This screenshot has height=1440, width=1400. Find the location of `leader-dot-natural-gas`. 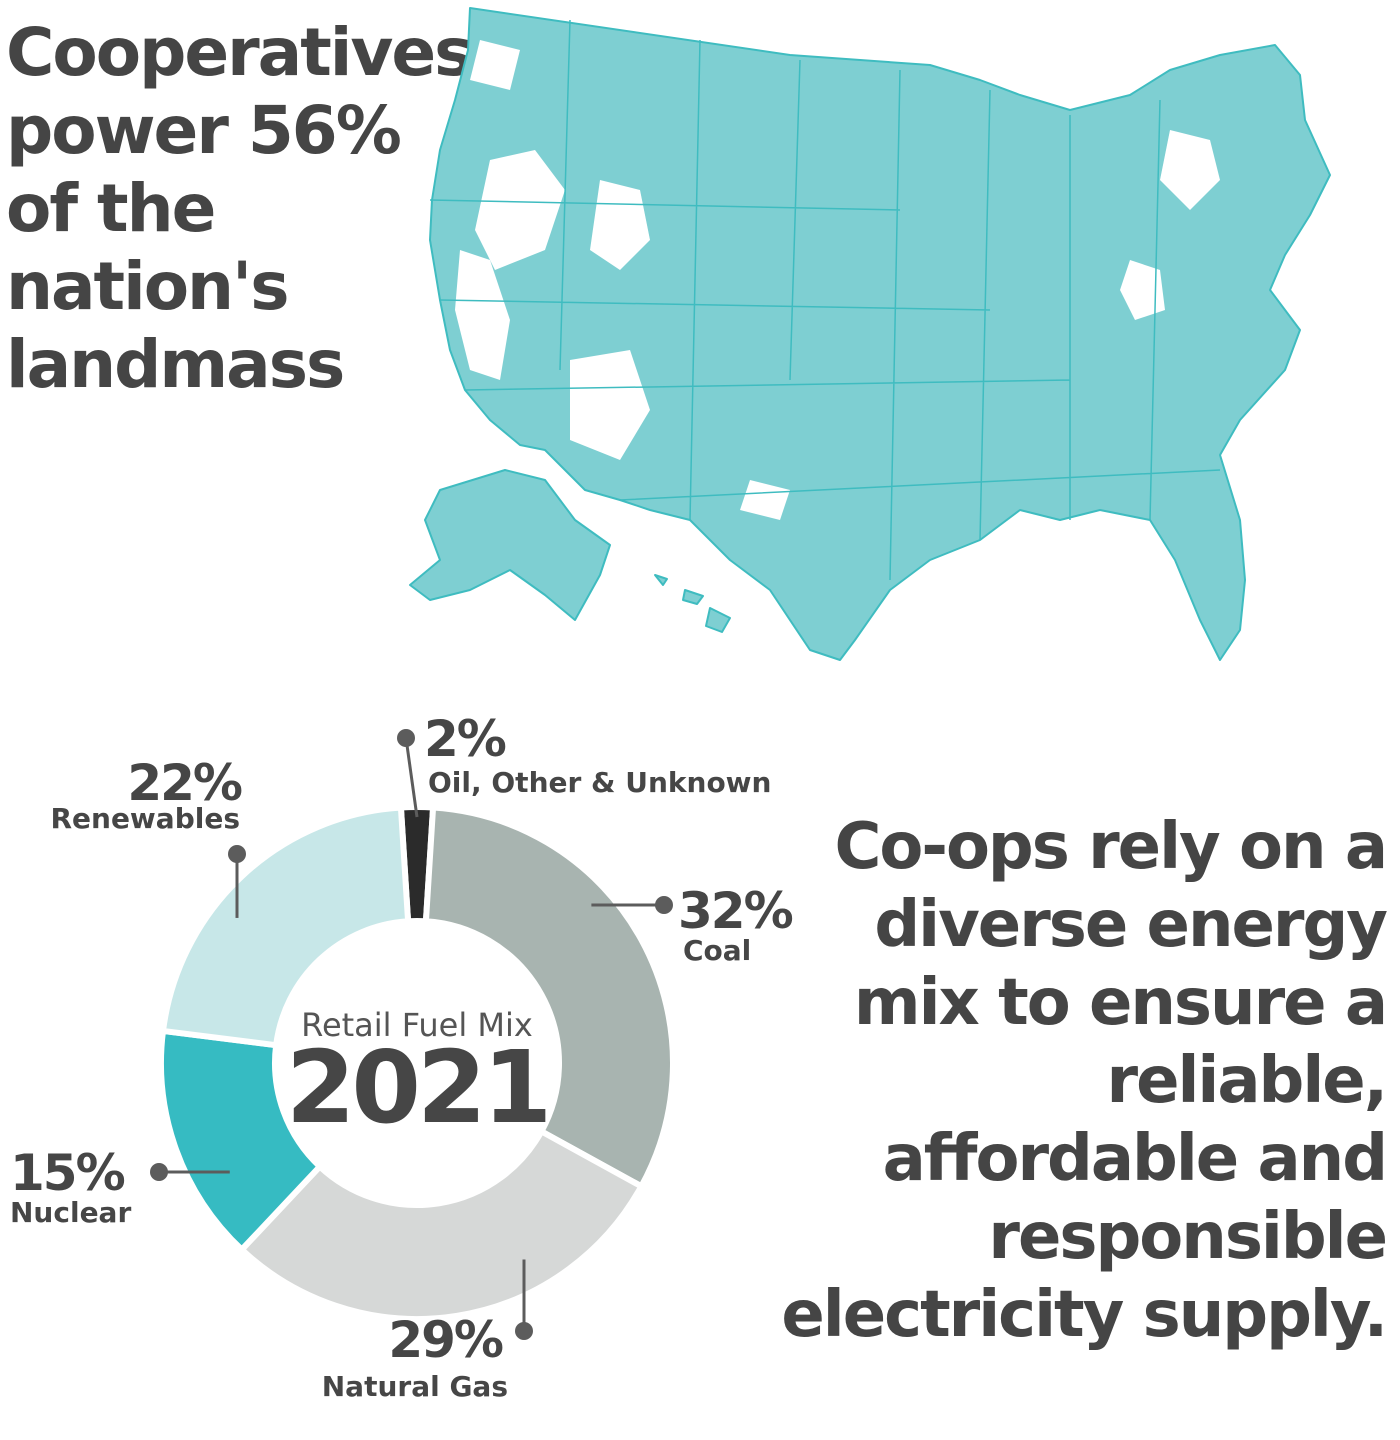

leader-dot-natural-gas is located at coordinates (524, 1331).